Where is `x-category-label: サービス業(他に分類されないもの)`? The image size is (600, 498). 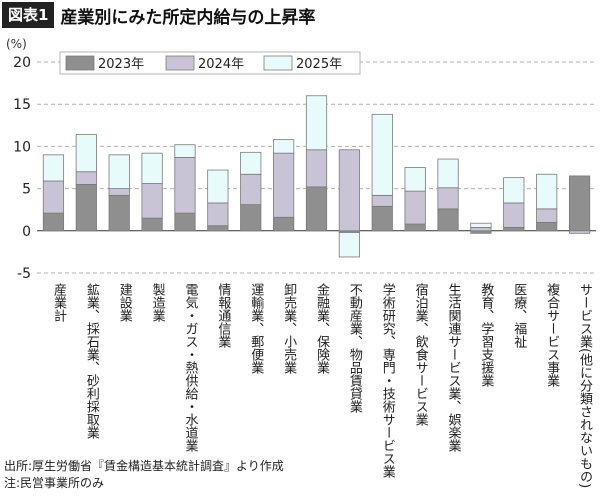 x-category-label: サービス業(他に分類されないもの) is located at coordinates (585, 385).